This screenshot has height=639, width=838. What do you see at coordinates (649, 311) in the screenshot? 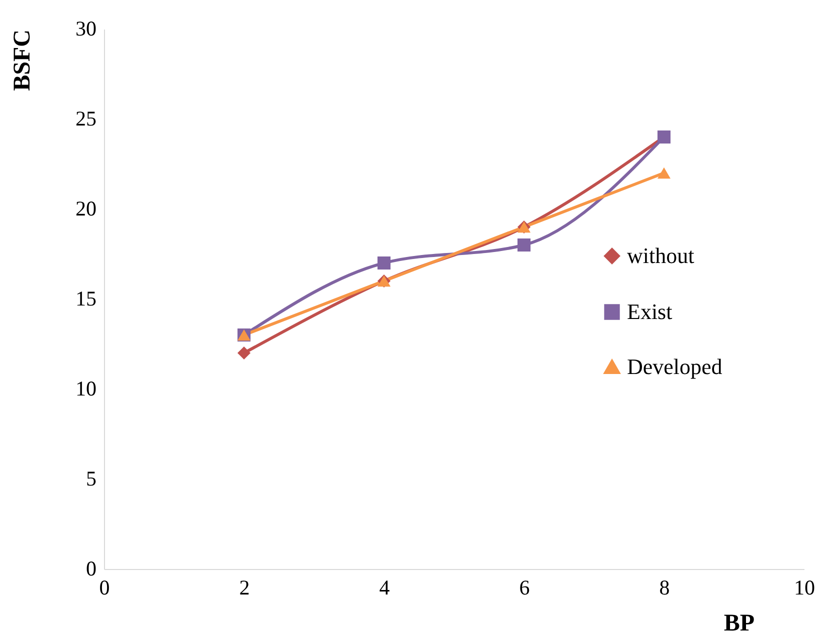
I see `legend-label: Exist` at bounding box center [649, 311].